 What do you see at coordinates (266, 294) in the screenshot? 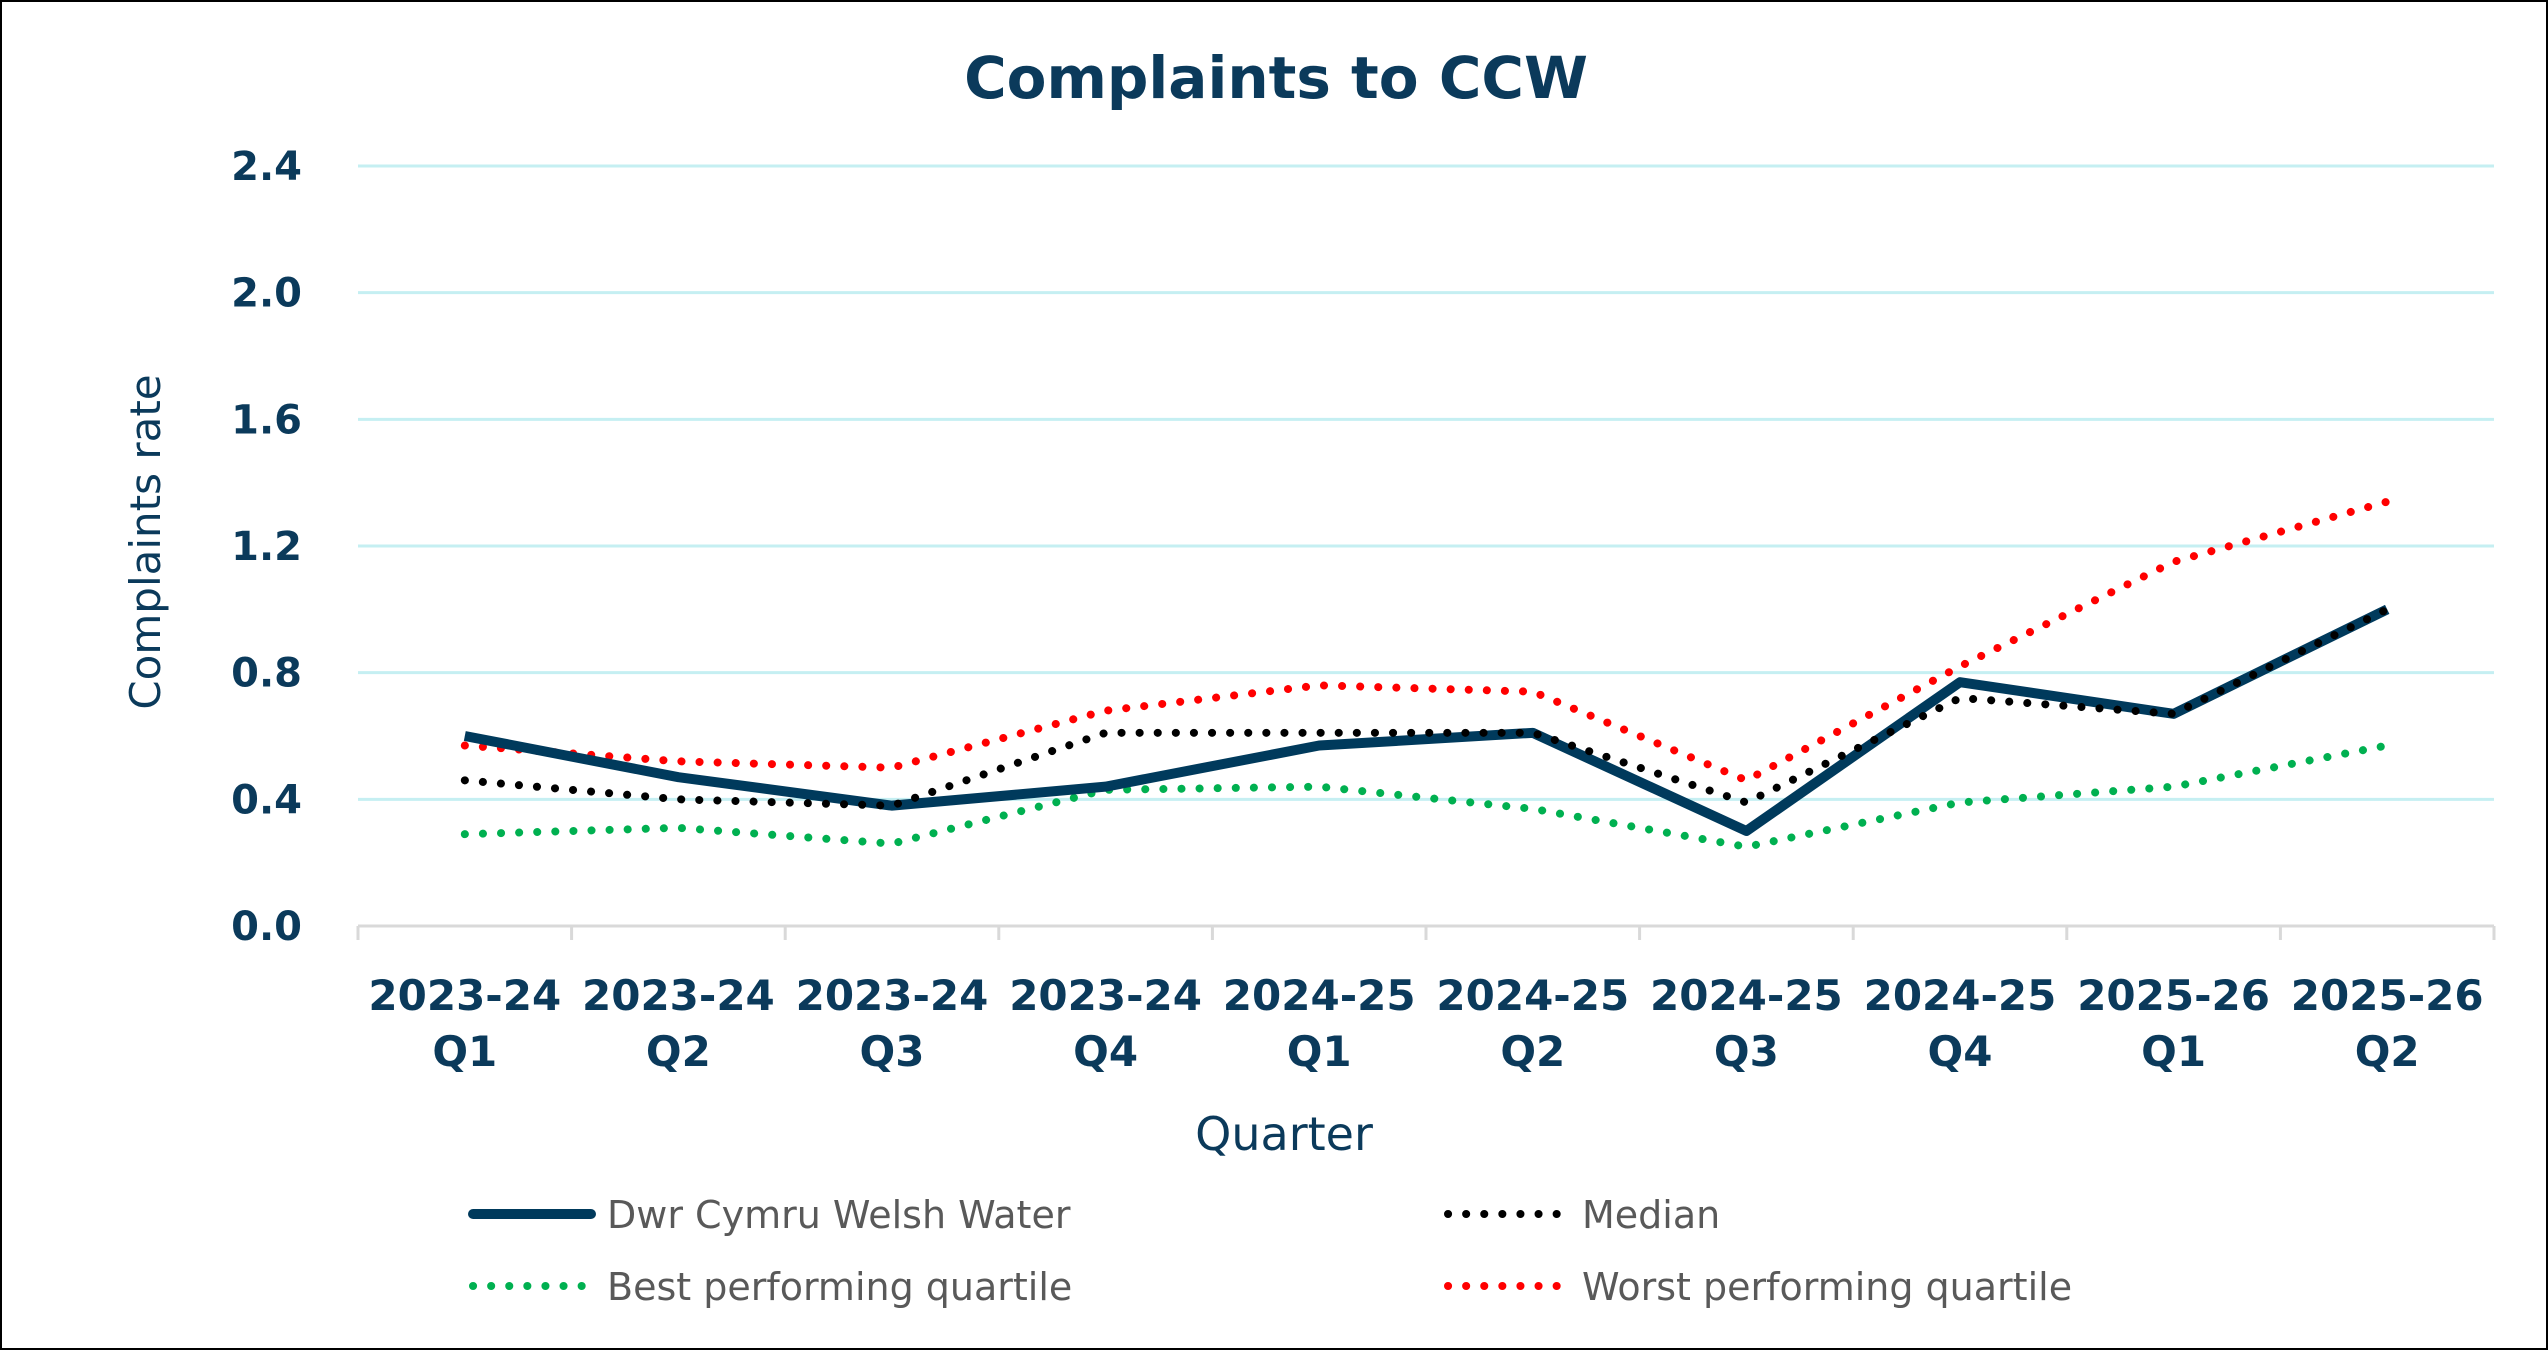
I see `y-tick-label: 2.0` at bounding box center [266, 294].